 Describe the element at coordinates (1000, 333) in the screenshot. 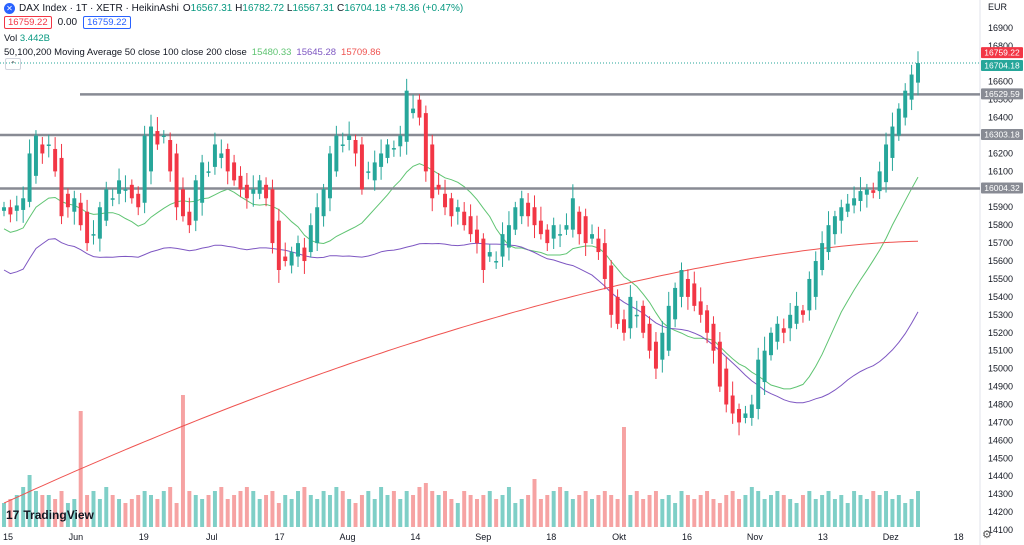

I see `y-tick-label: 15200` at that location.